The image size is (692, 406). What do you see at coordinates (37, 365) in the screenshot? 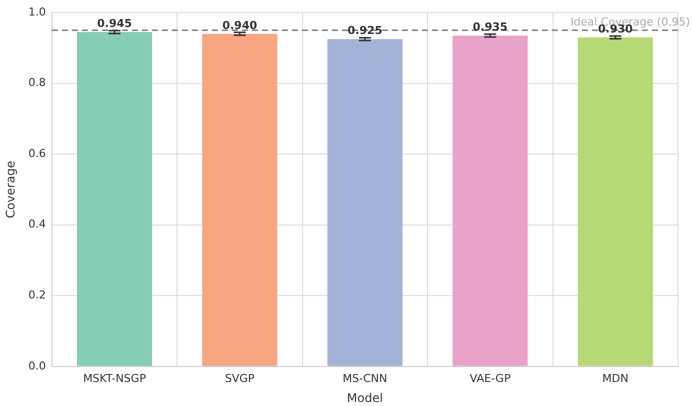
I see `y-tick-label: 0.0` at bounding box center [37, 365].